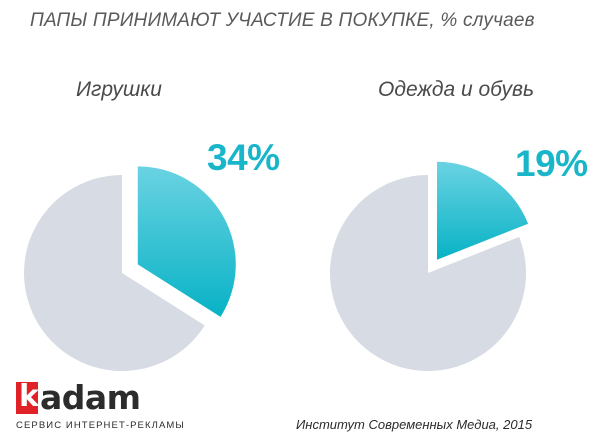  I want to click on pie-slice-clothes-share, so click(482, 210).